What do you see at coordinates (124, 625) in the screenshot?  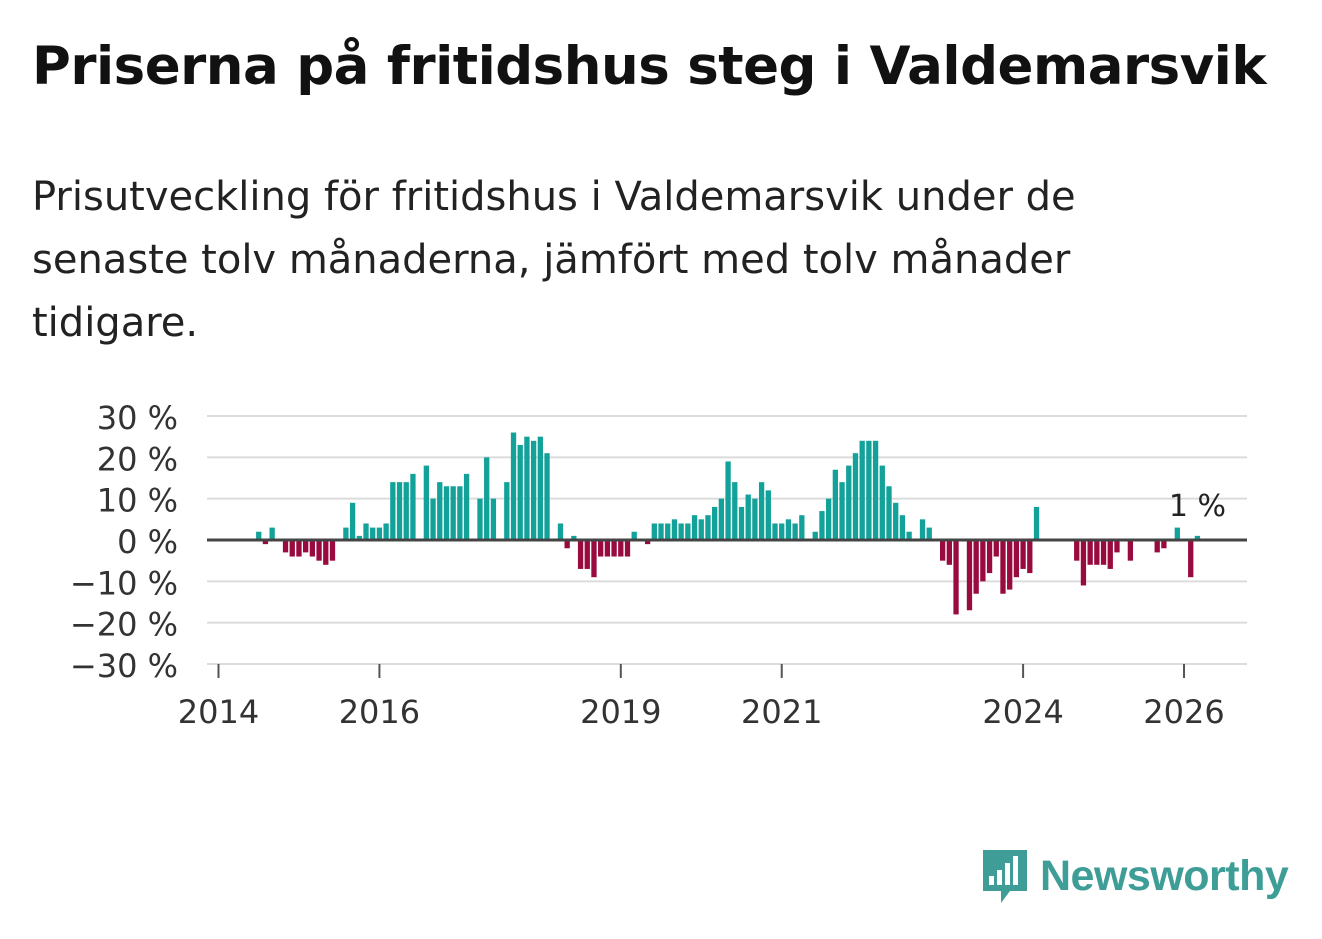 I see `y-tick-label: −20 %` at bounding box center [124, 625].